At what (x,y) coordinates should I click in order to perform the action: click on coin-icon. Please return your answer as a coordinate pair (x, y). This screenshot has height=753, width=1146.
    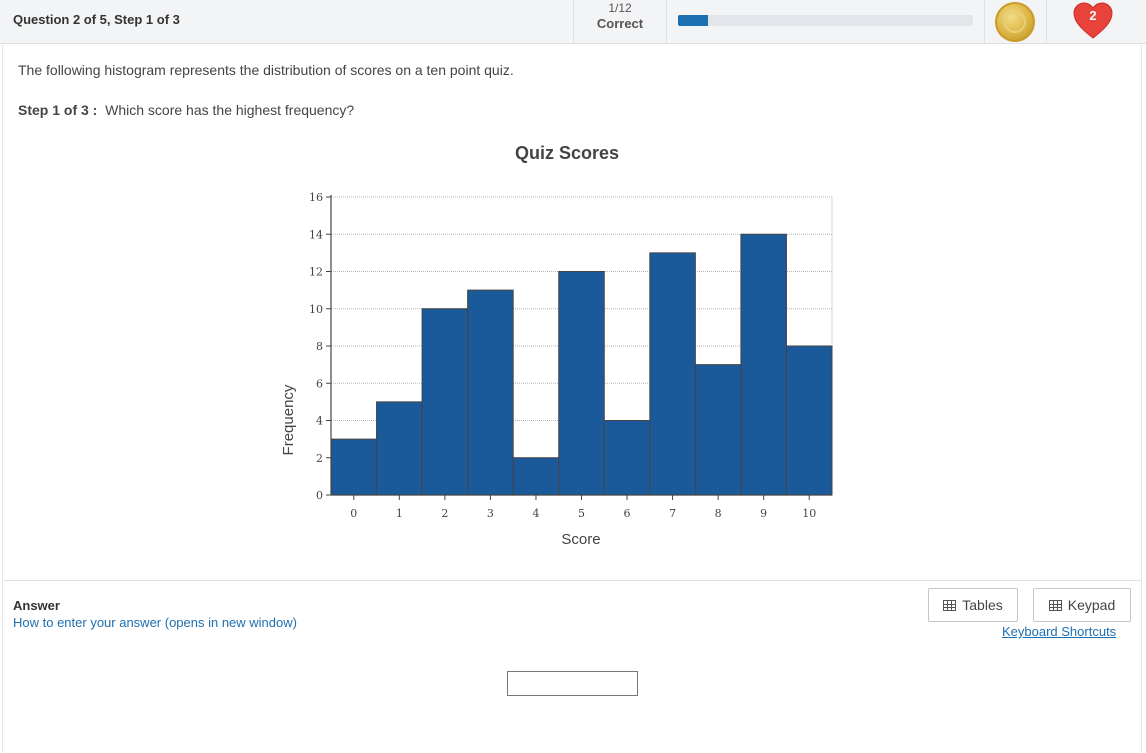
    Looking at the image, I should click on (1015, 22).